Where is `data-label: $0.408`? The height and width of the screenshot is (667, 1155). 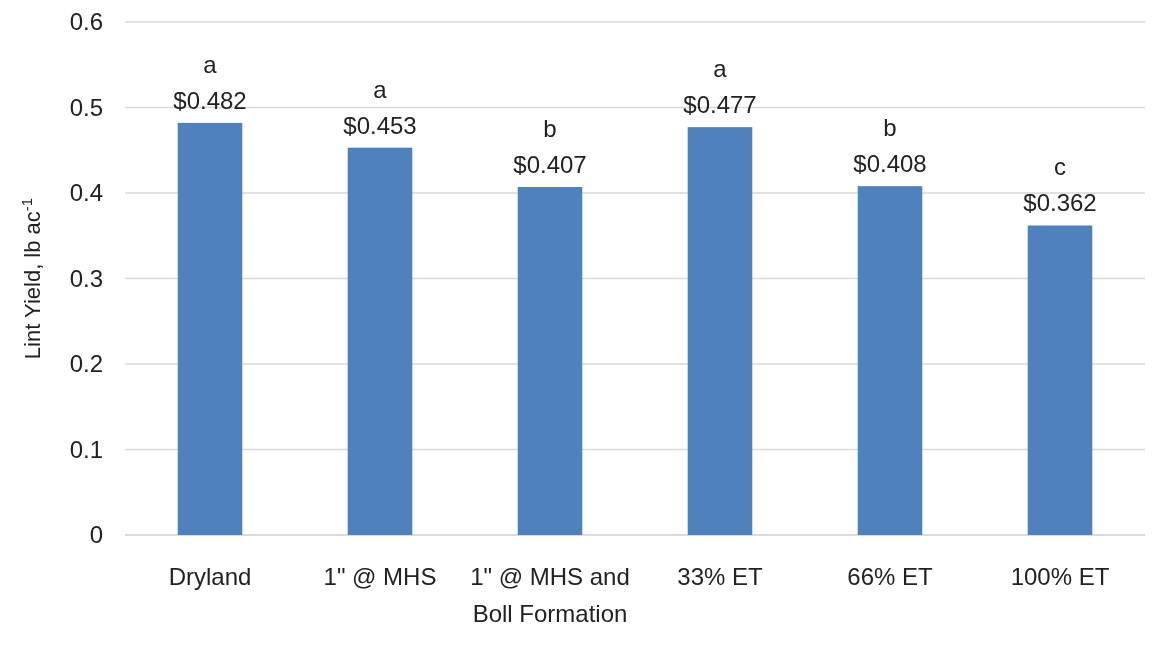
data-label: $0.408 is located at coordinates (890, 164).